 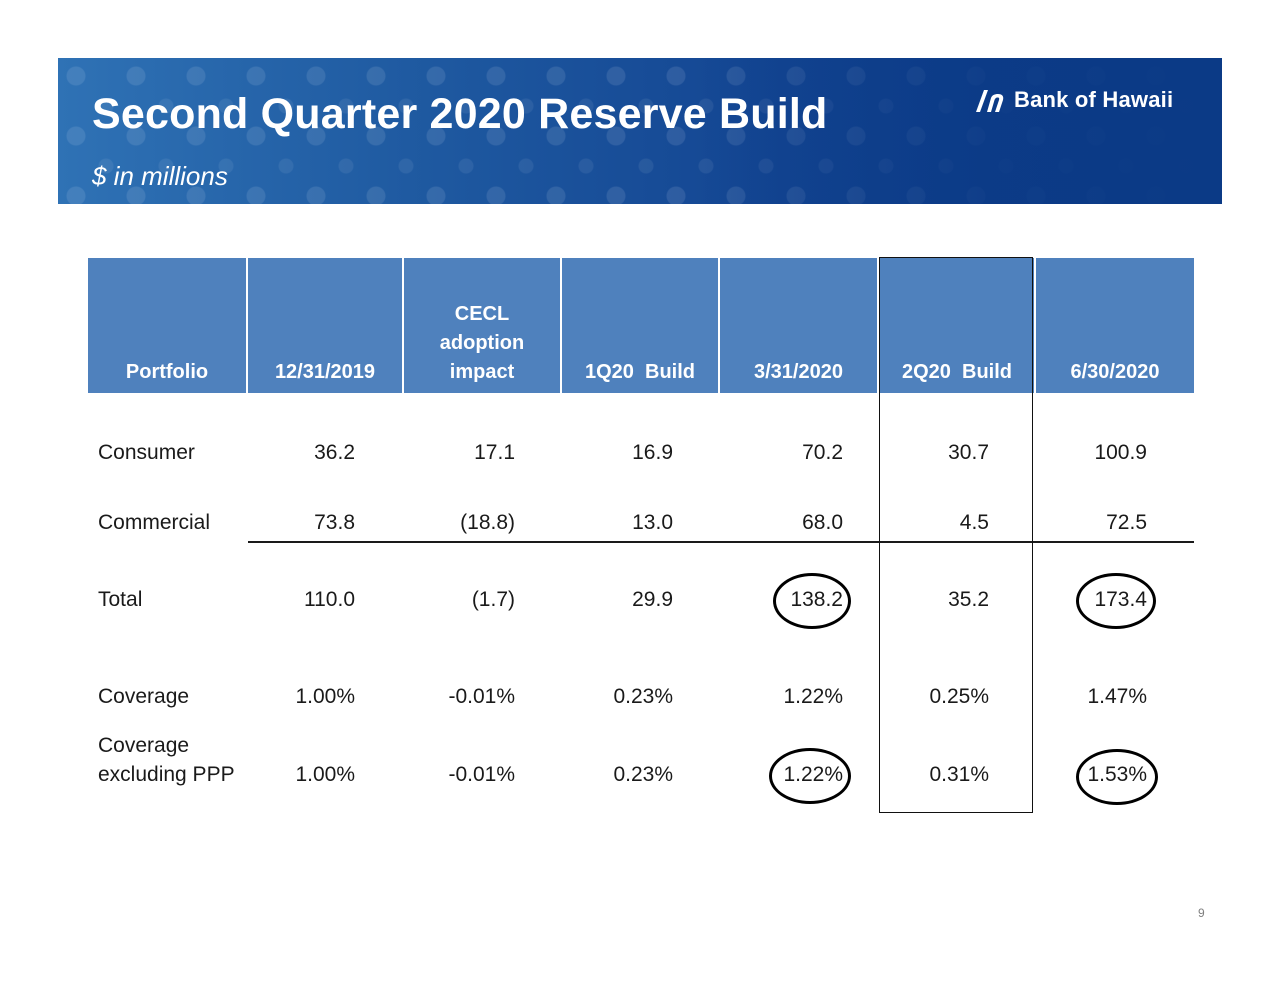 What do you see at coordinates (166, 774) in the screenshot?
I see `row-label-coverage-excl-ppp-line2: excluding PPP` at bounding box center [166, 774].